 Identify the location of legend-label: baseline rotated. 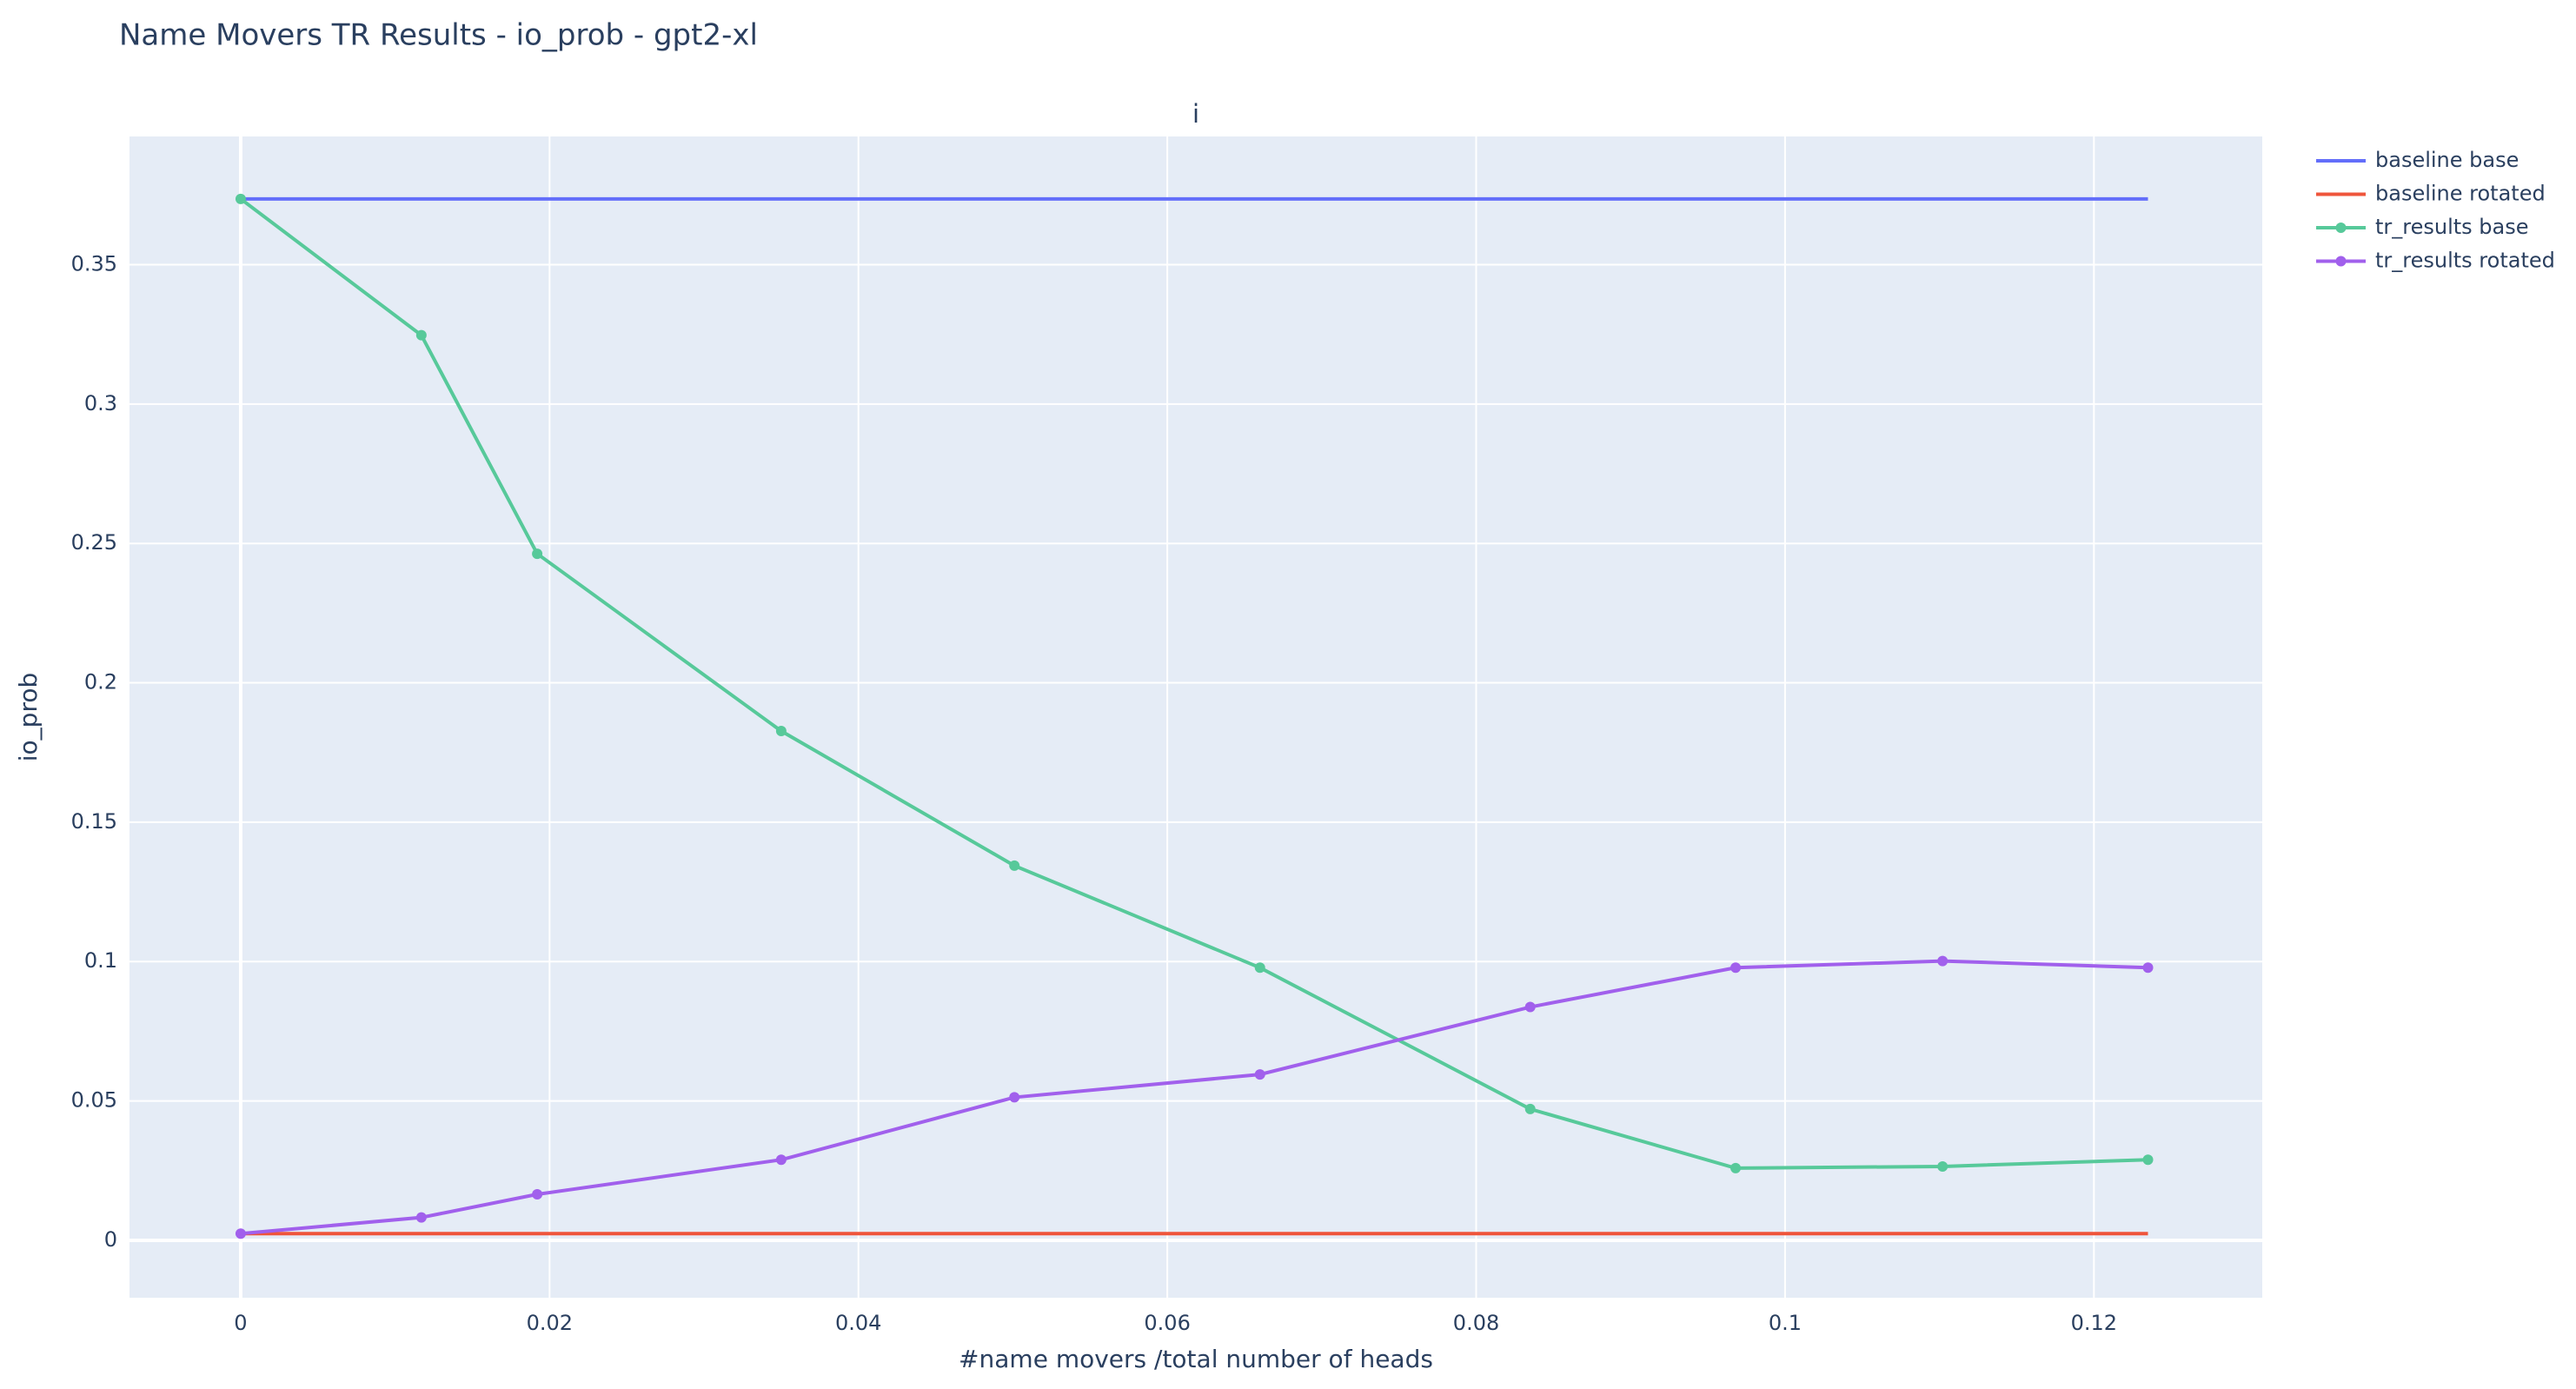
(2460, 194).